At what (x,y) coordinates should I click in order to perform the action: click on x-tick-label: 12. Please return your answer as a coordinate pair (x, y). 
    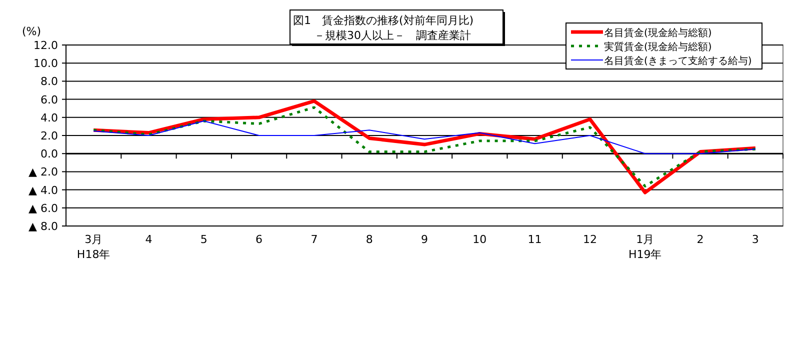
    Looking at the image, I should click on (589, 239).